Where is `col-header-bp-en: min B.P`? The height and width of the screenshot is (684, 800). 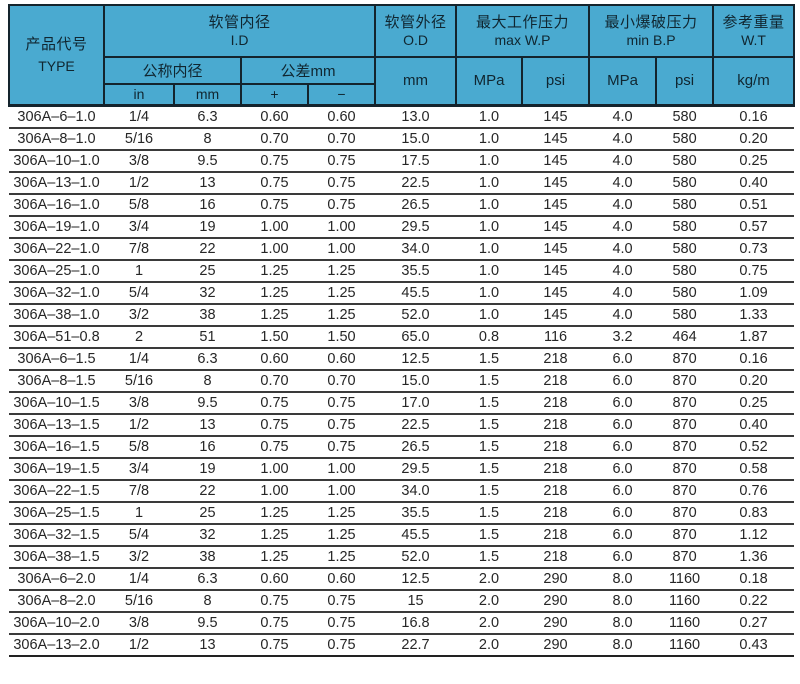
col-header-bp-en: min B.P is located at coordinates (651, 40).